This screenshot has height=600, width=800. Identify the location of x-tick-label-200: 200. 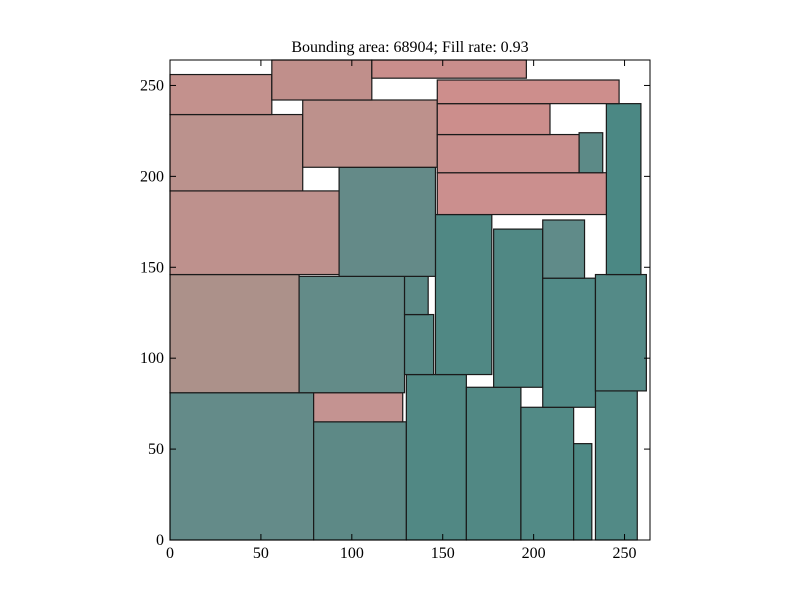
(534, 553).